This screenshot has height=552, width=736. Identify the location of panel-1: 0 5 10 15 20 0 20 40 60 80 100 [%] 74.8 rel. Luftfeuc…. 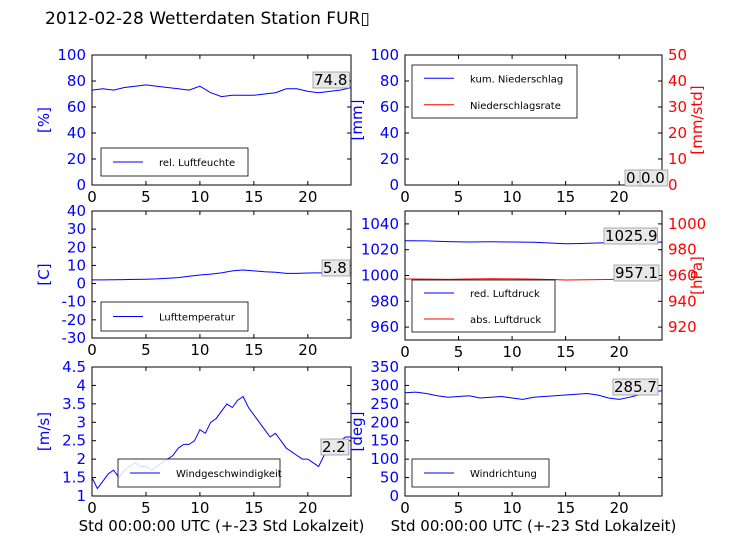
(193, 126).